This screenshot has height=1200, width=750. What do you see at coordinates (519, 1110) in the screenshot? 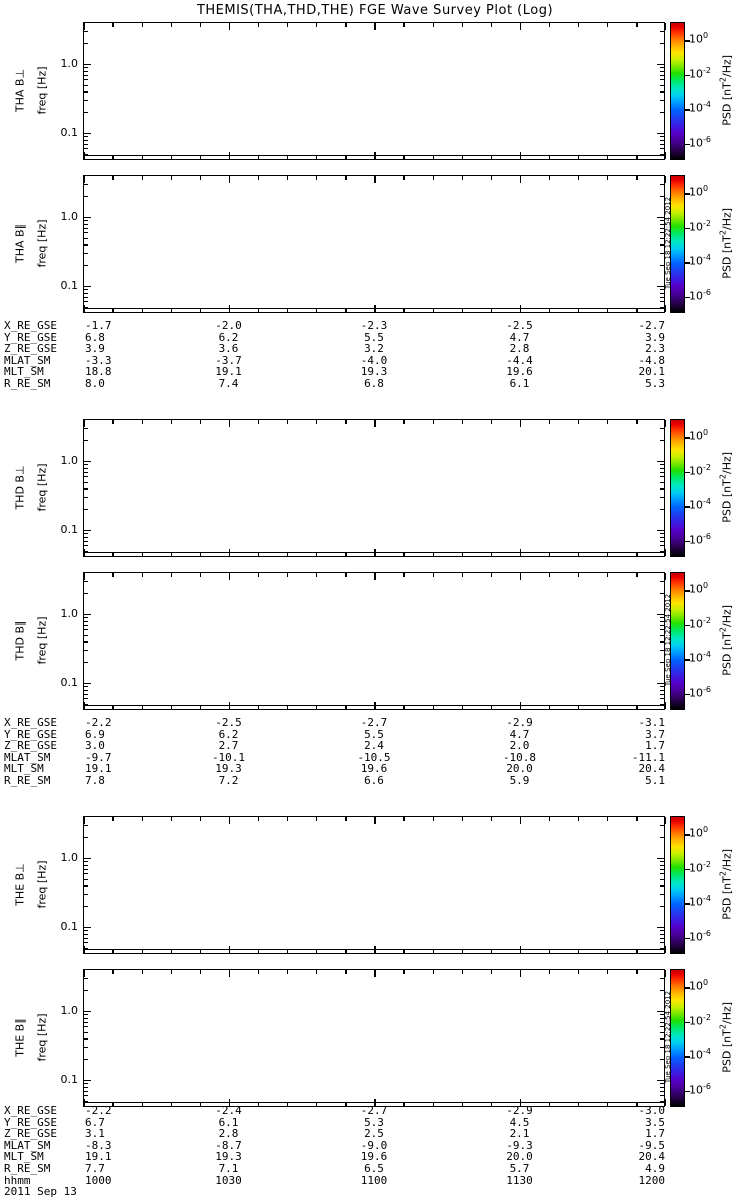
I see `ephemeris-value: -2.9` at bounding box center [519, 1110].